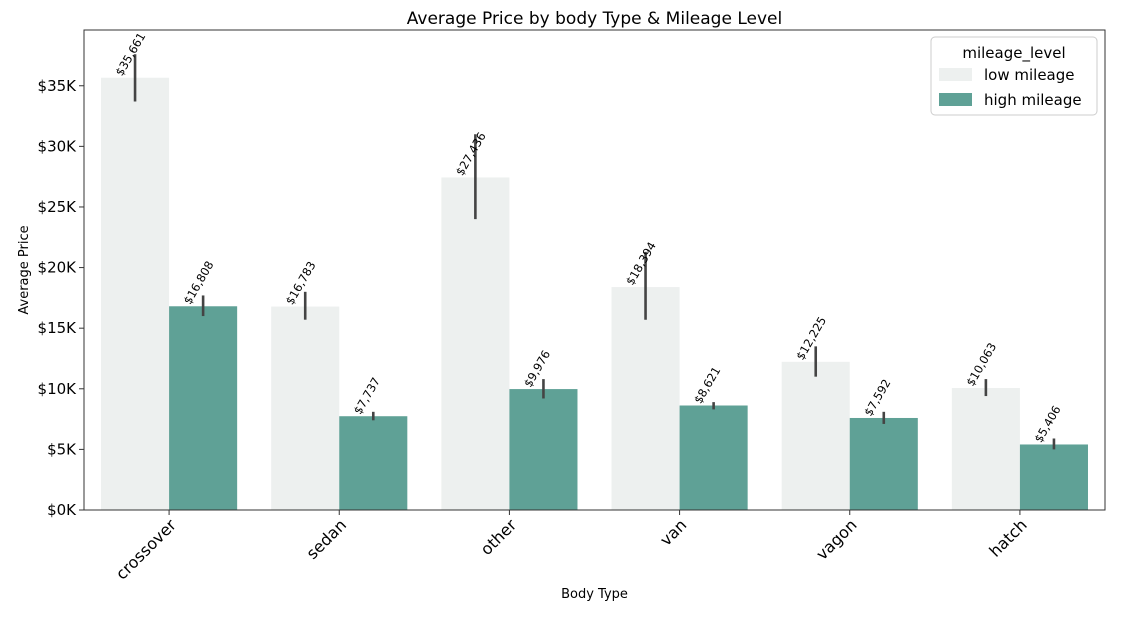 The width and height of the screenshot is (1121, 625). I want to click on x-tick-label-hatch: hatch, so click(1007, 537).